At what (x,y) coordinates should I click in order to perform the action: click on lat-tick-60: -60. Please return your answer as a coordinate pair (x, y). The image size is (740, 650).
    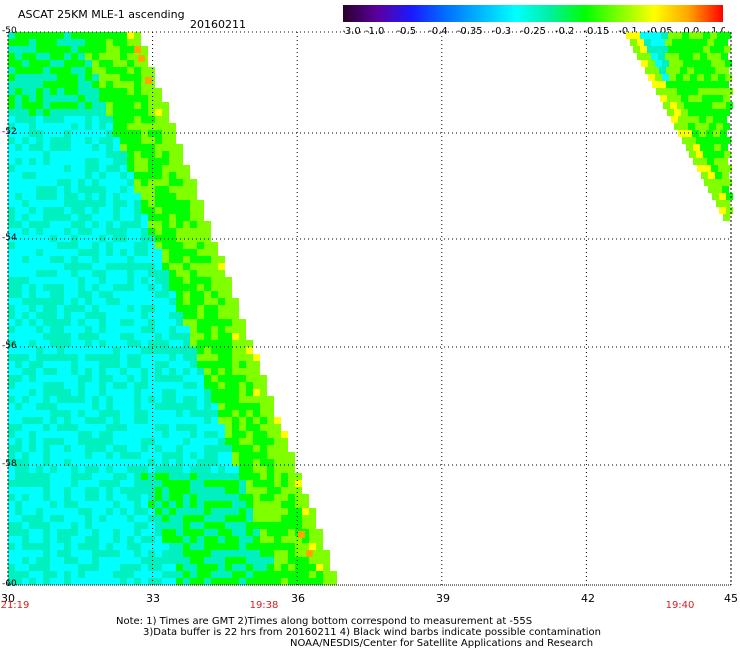
    Looking at the image, I should click on (9, 584).